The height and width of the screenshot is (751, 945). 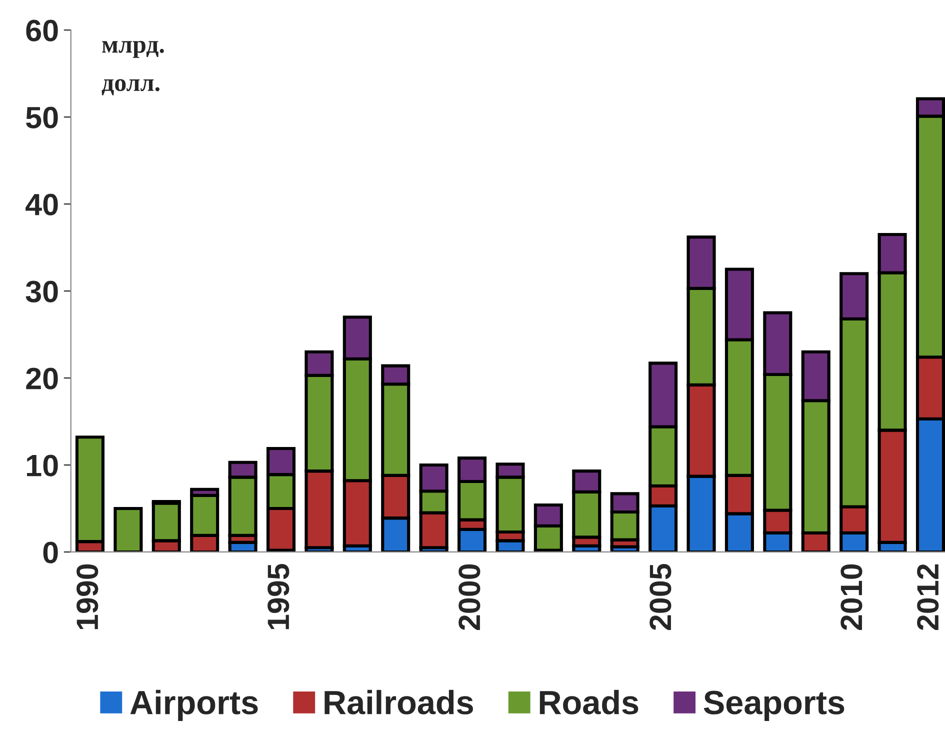 I want to click on y-tick-label: 50, so click(x=42, y=117).